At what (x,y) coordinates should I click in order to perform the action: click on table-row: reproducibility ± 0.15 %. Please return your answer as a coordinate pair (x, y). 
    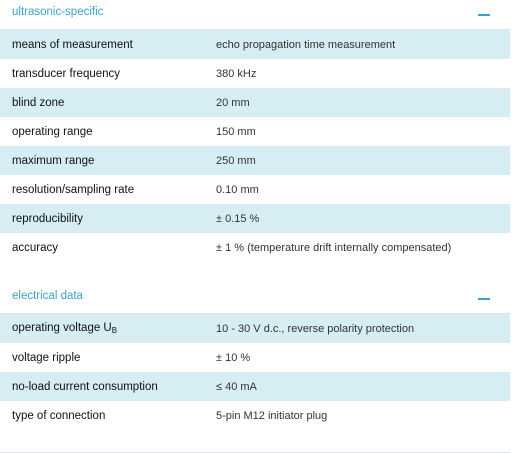
    Looking at the image, I should click on (255, 218).